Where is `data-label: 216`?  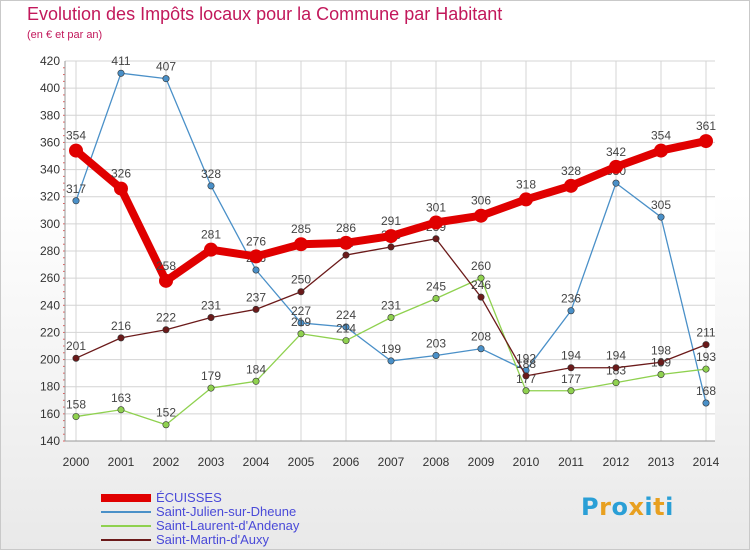
data-label: 216 is located at coordinates (121, 326).